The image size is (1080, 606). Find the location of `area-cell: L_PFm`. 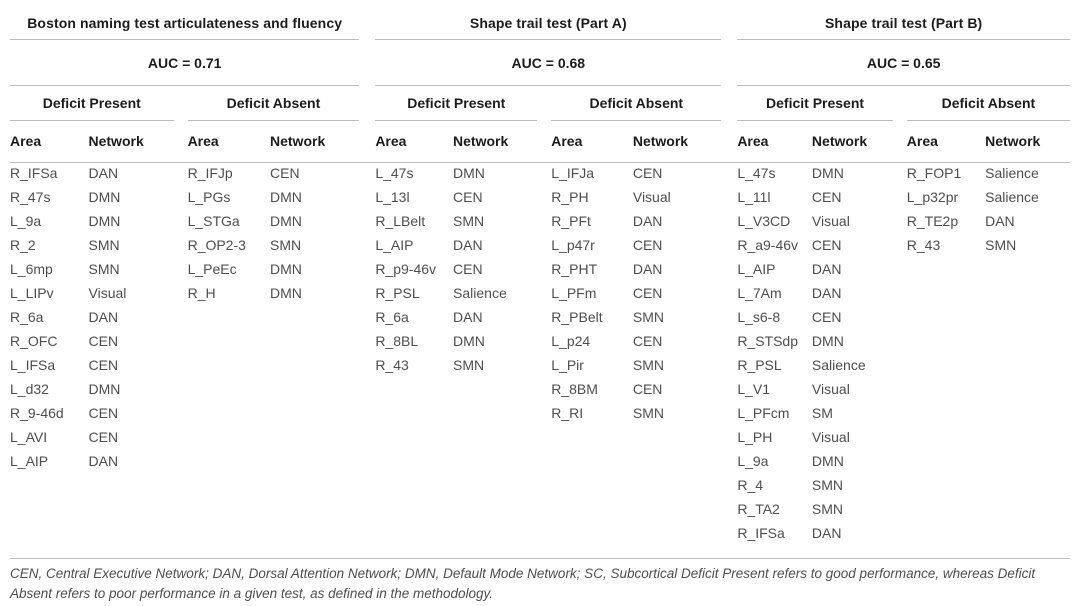

area-cell: L_PFm is located at coordinates (574, 293).